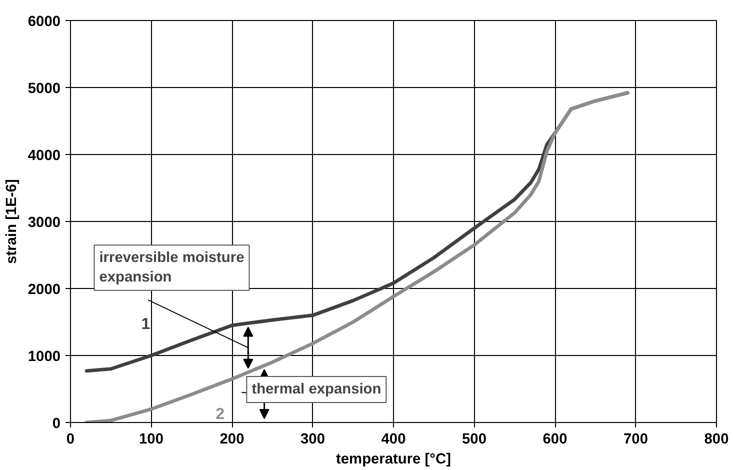  I want to click on x-tick-label: 600, so click(555, 440).